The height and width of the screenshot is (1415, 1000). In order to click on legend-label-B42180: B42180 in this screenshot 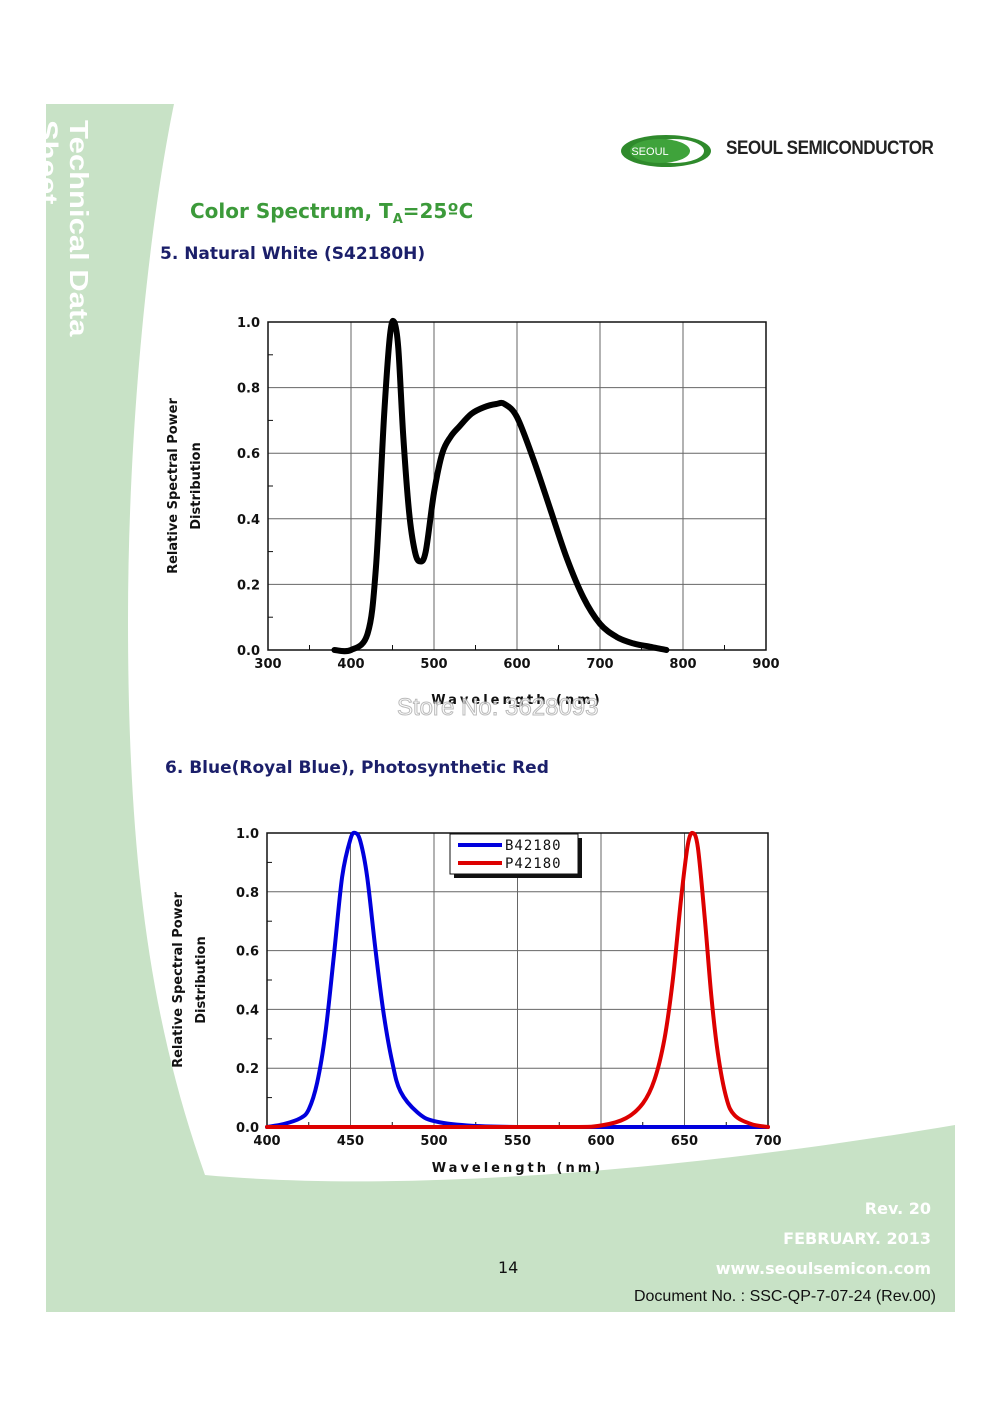, I will do `click(533, 846)`.